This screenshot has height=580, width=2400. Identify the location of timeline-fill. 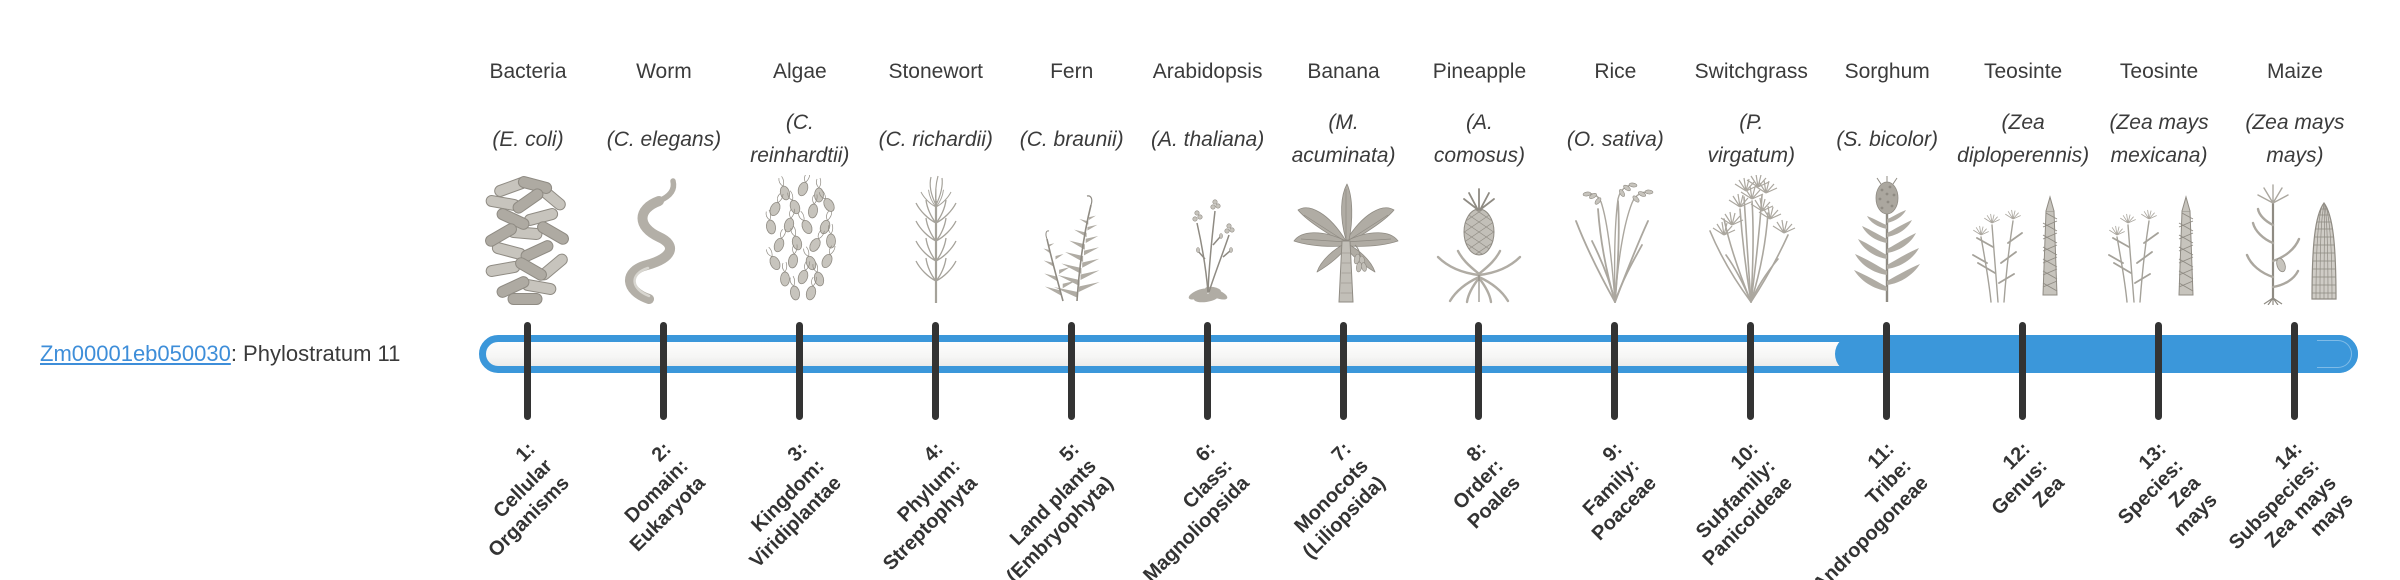
(2096, 354).